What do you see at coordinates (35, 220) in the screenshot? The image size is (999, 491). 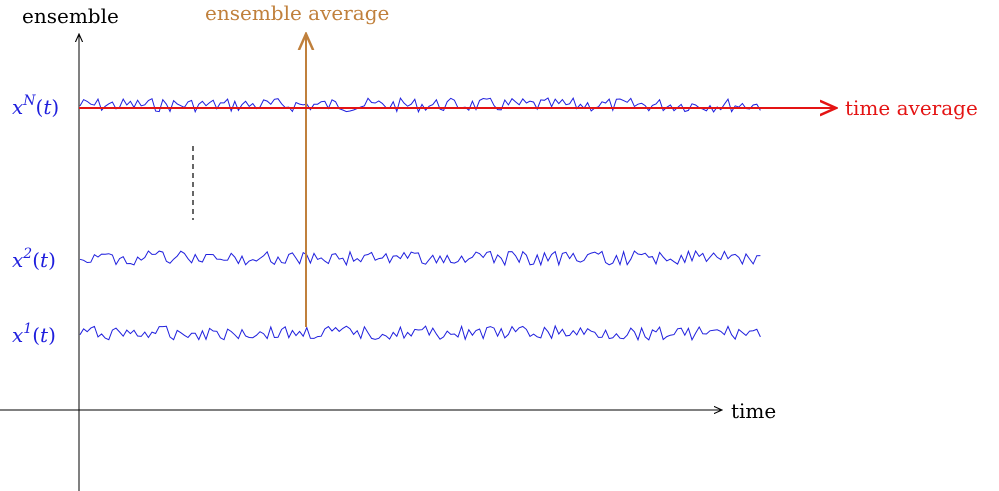 I see `signal-labels: xN(t) x2(t) x1(t)` at bounding box center [35, 220].